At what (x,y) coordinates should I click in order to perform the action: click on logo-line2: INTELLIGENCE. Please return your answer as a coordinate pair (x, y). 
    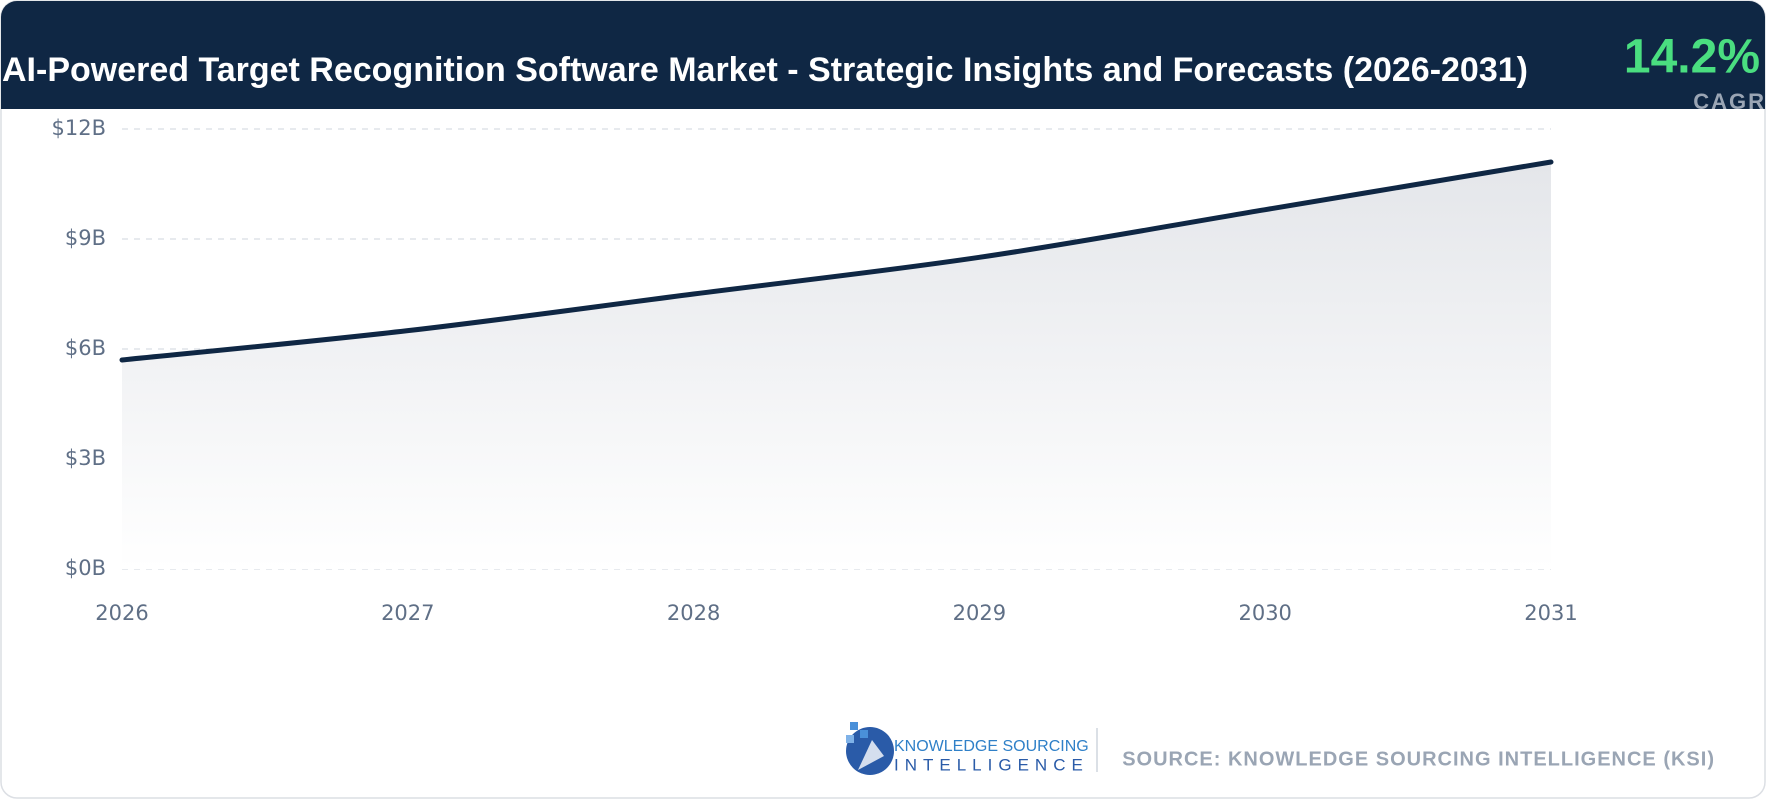
    Looking at the image, I should click on (991, 764).